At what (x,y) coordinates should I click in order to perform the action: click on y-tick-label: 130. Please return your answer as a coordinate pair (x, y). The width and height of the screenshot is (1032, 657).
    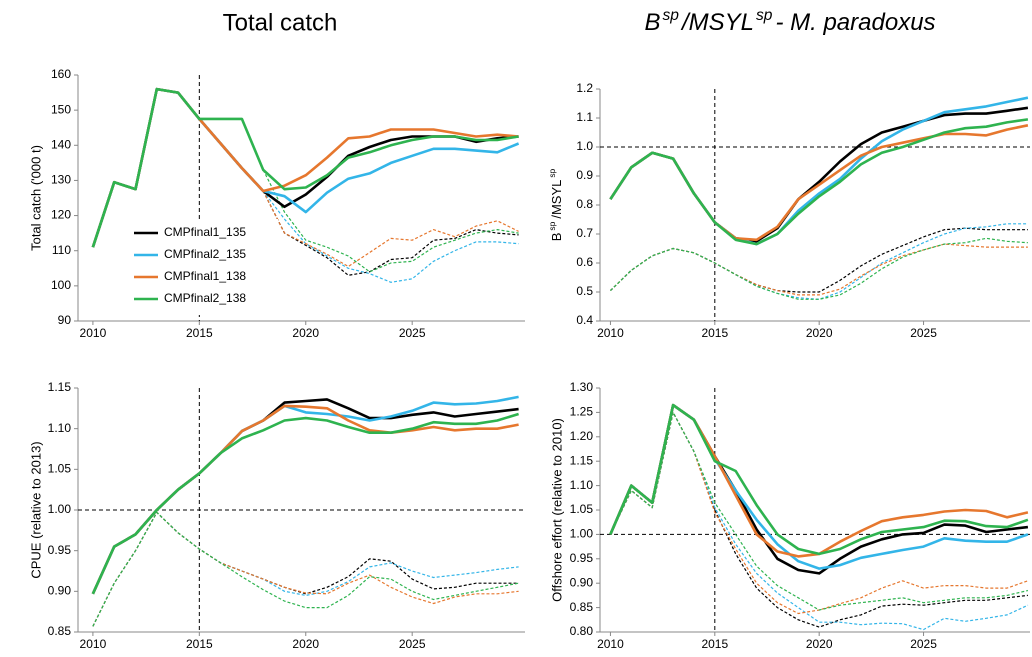
    Looking at the image, I should click on (61, 180).